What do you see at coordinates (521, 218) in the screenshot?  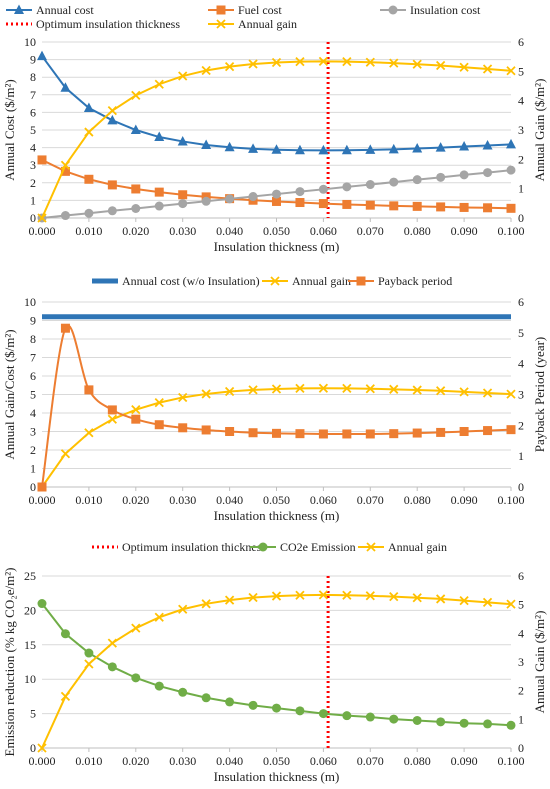 I see `y2-tick-label: 0` at bounding box center [521, 218].